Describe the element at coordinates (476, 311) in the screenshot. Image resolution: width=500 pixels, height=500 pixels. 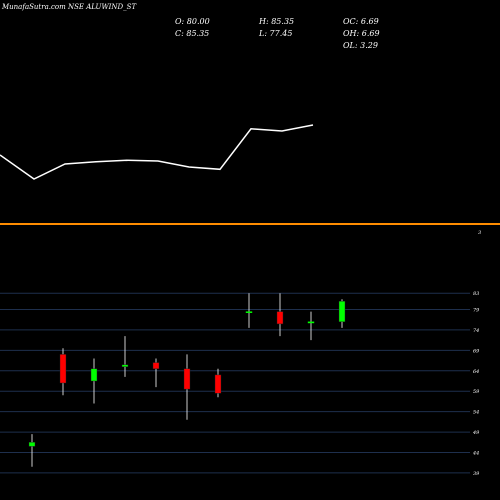
I see `y-tick-label: 79` at that location.